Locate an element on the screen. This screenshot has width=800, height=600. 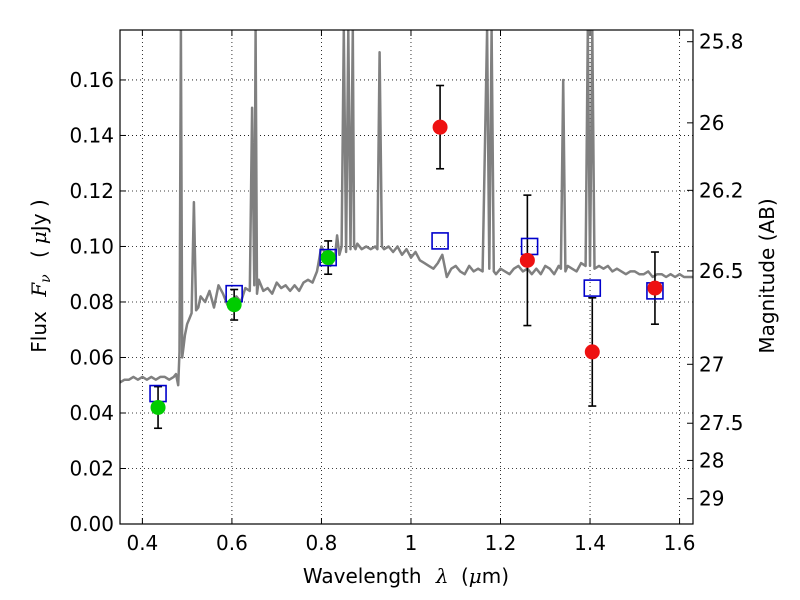
y-axis-symbol: F is located at coordinates (39, 290).